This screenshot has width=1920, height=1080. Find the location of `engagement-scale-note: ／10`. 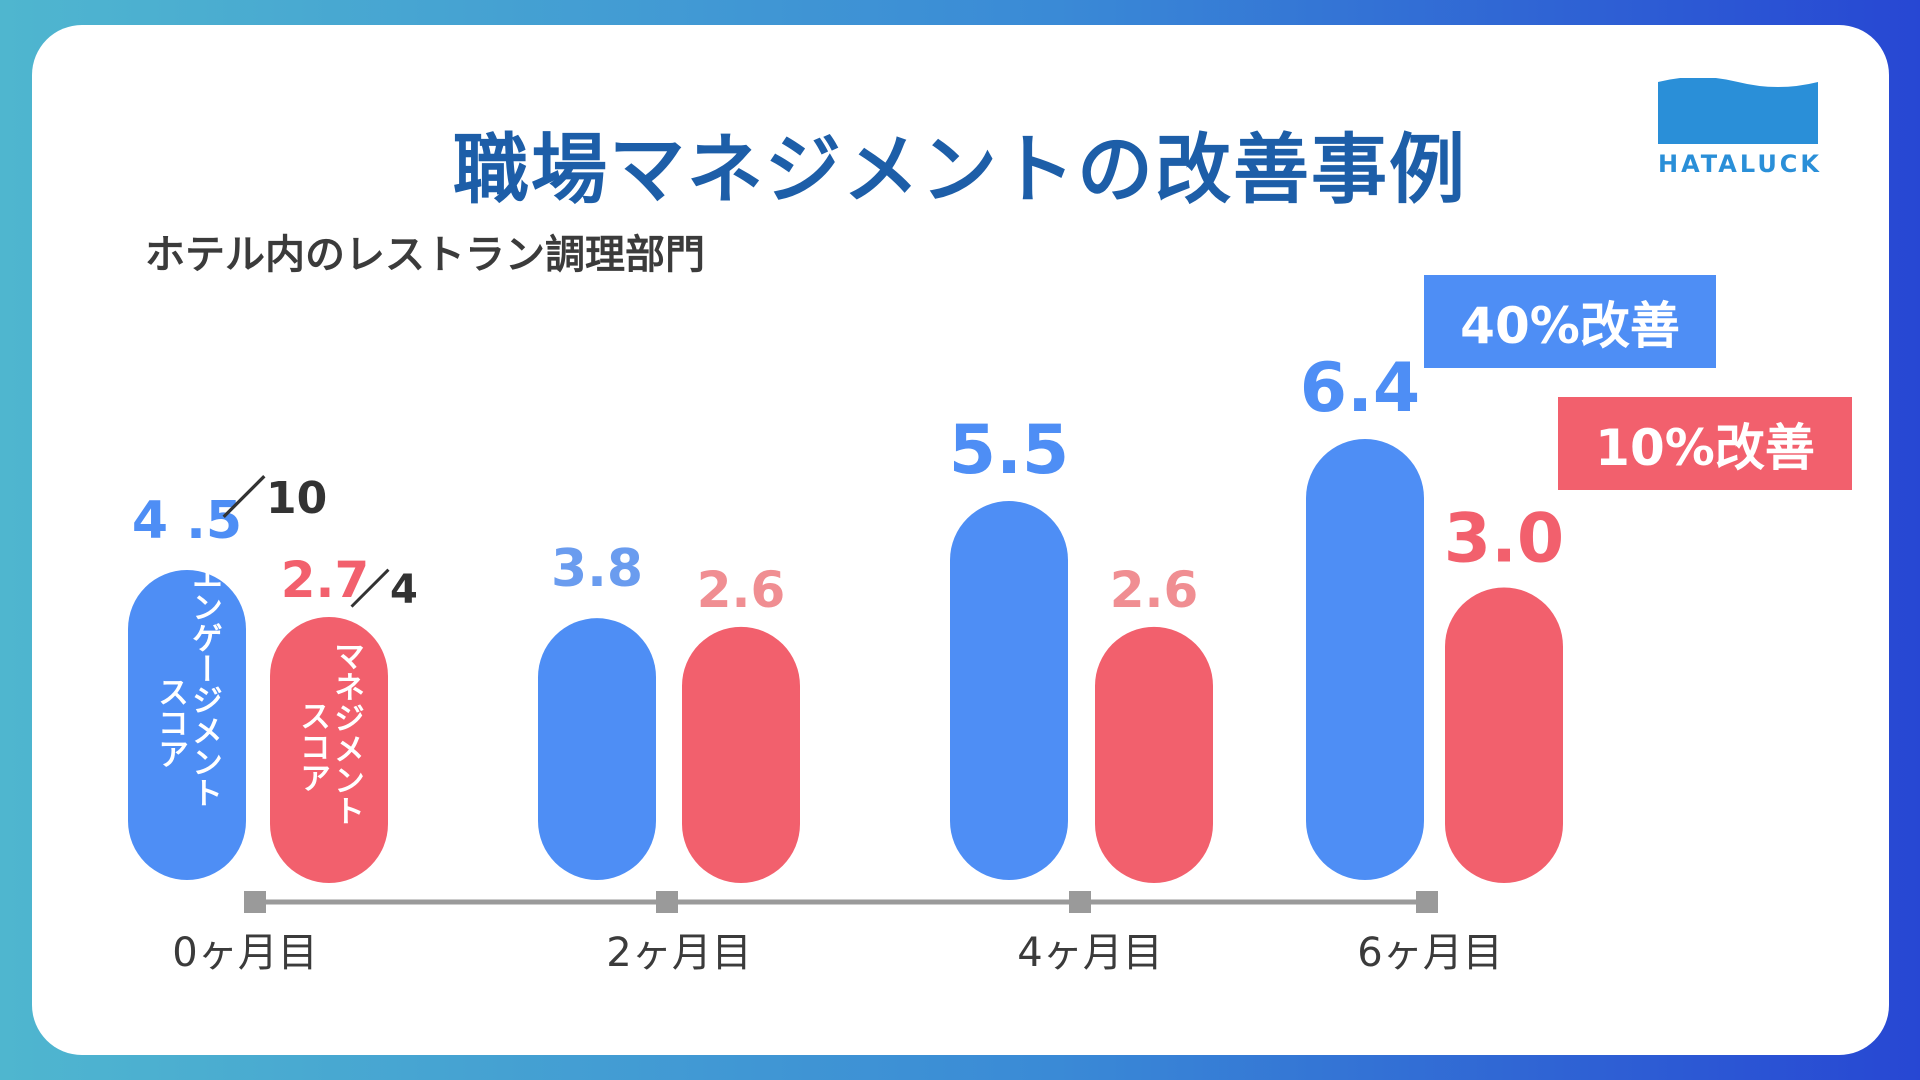

engagement-scale-note: ／10 is located at coordinates (274, 498).